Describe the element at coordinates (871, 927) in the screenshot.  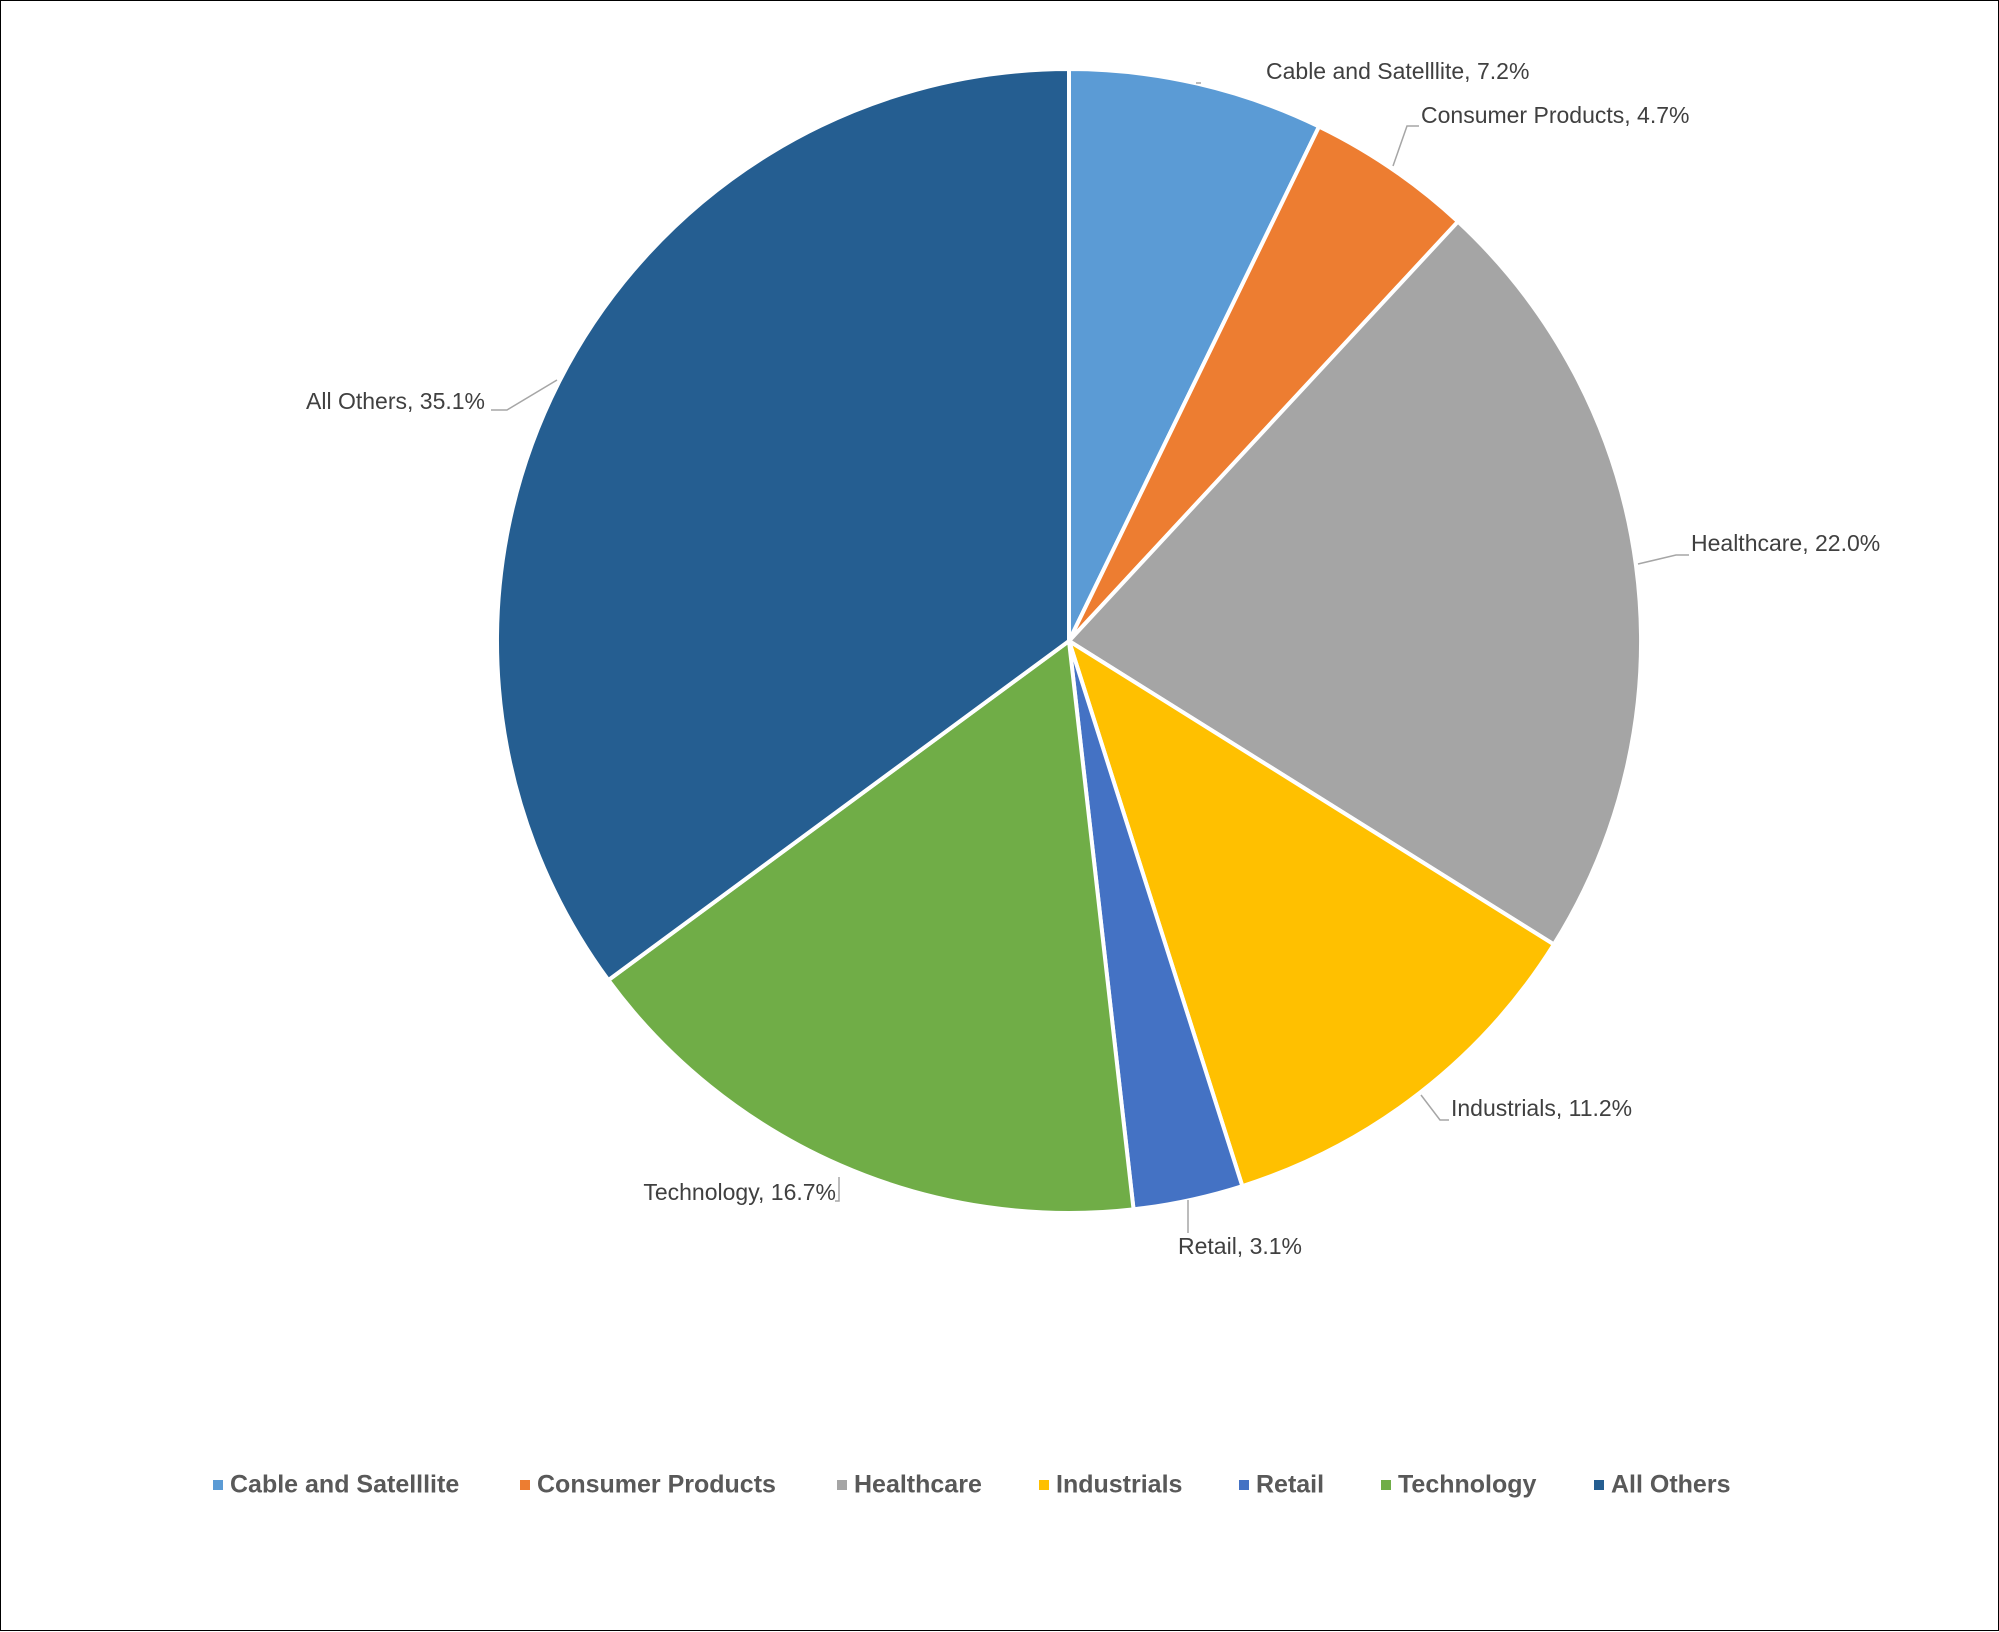
I see `pie-slice-technology` at that location.